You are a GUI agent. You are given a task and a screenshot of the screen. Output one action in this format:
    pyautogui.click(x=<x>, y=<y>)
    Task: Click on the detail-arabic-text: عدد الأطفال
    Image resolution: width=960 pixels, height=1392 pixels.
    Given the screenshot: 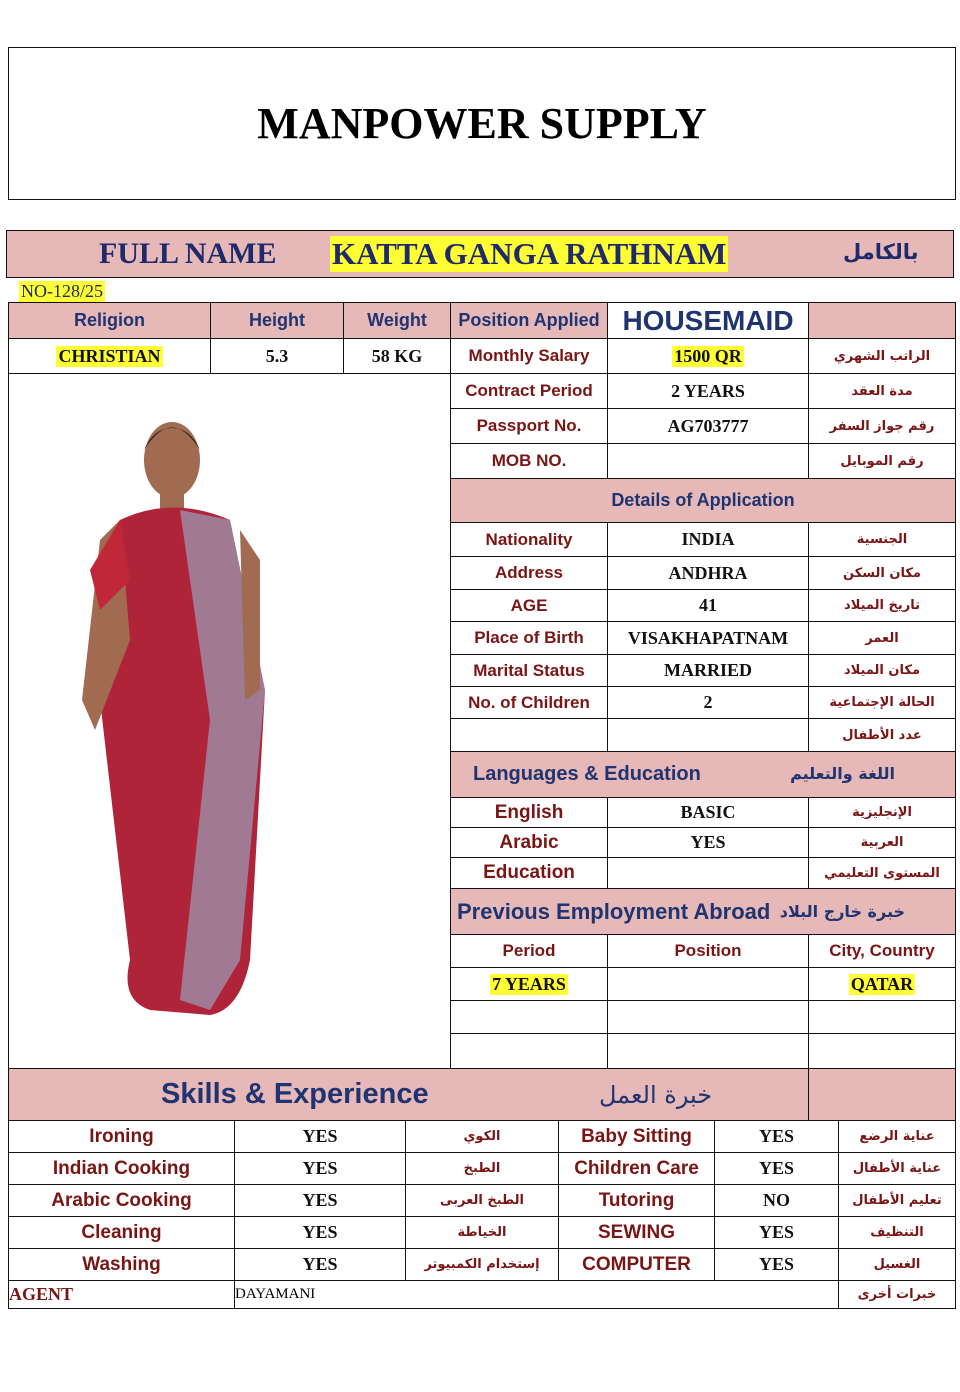 What is the action you would take?
    pyautogui.click(x=882, y=735)
    